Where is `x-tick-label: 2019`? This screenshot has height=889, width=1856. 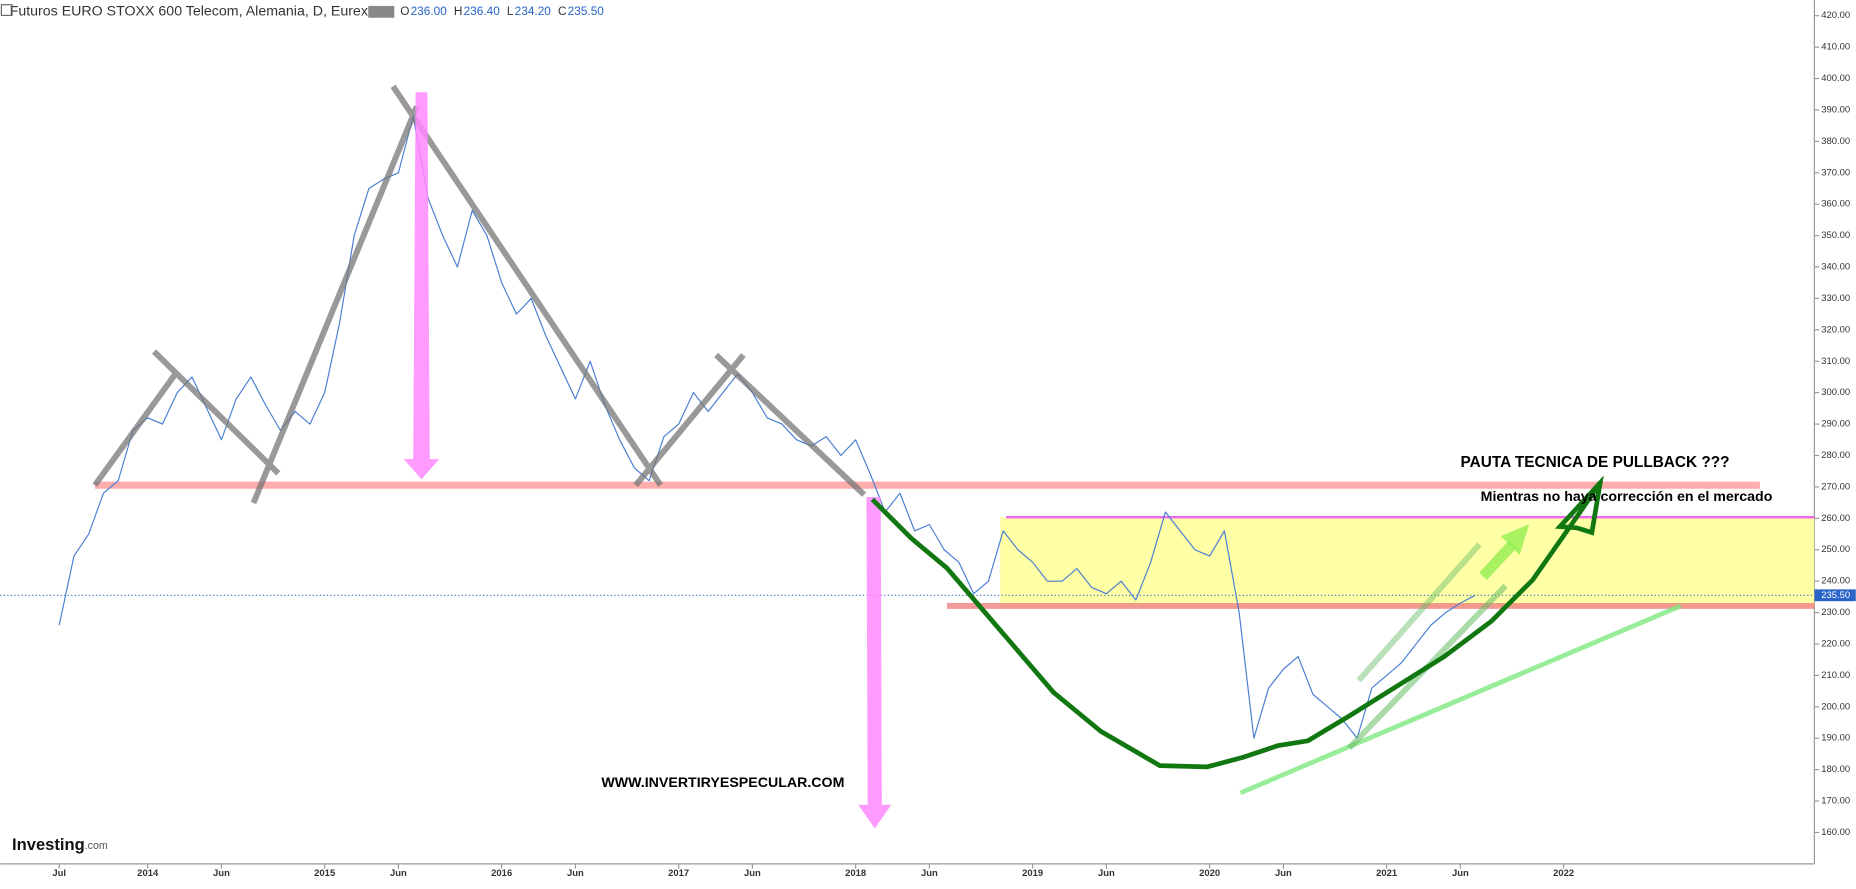
x-tick-label: 2019 is located at coordinates (1032, 873).